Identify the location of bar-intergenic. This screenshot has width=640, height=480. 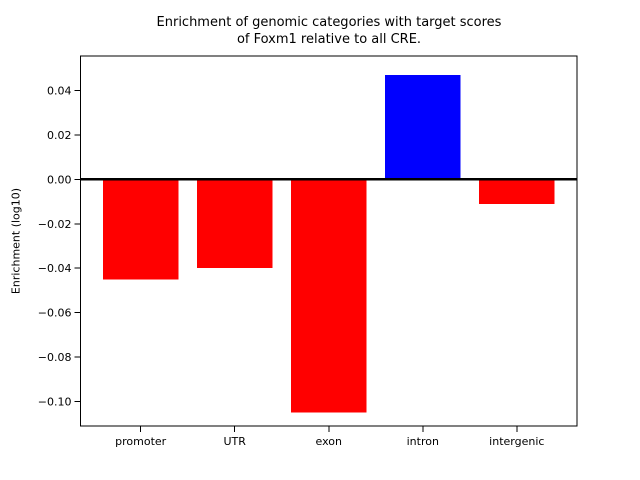
(517, 191).